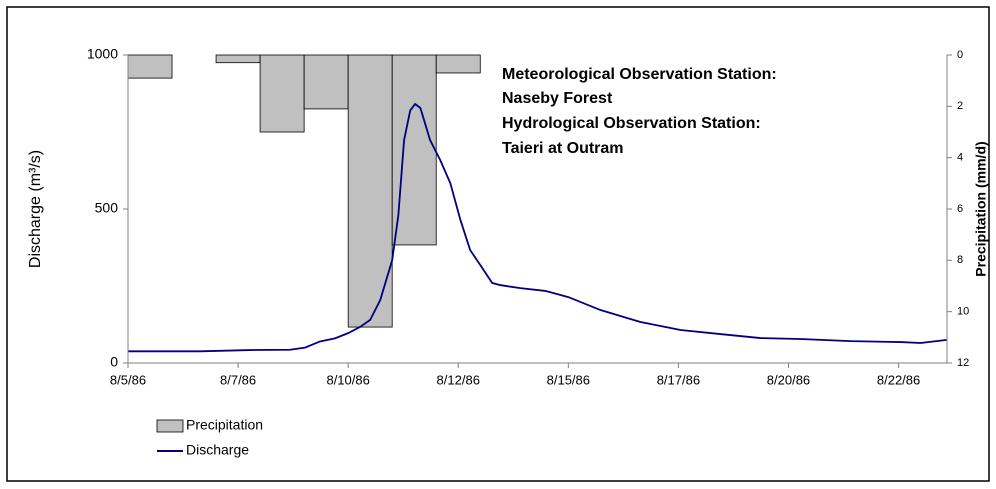 Image resolution: width=996 pixels, height=489 pixels. I want to click on y-tick-label: 500, so click(107, 208).